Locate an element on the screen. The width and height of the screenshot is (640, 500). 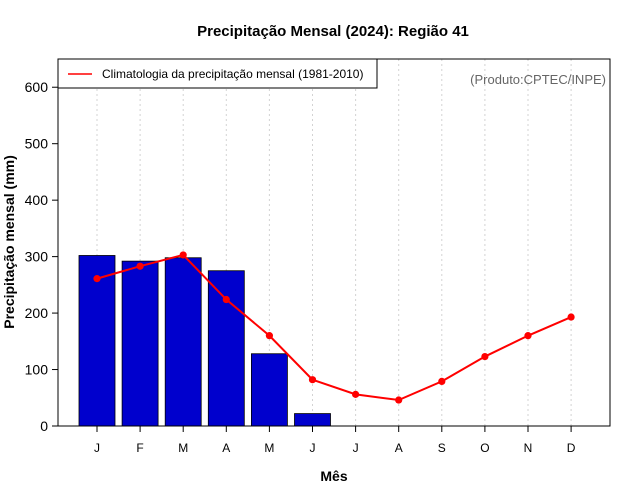
x-tick-label: F is located at coordinates (139, 448).